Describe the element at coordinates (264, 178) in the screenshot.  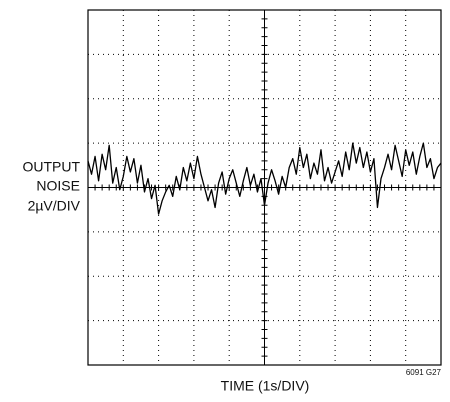
I see `noise-trace` at that location.